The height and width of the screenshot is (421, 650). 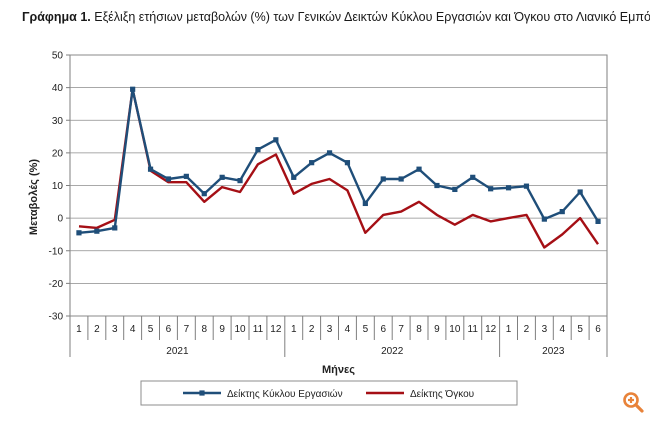 I want to click on x-axis-label: Μήνες, so click(x=338, y=370).